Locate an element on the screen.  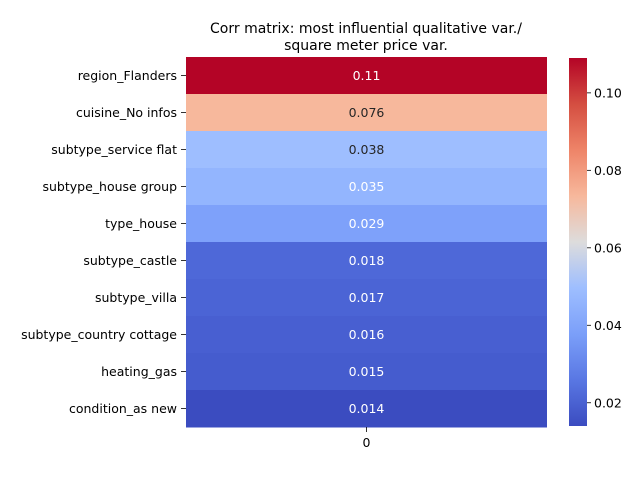
chart-title-line2: square meter price var. is located at coordinates (366, 46).